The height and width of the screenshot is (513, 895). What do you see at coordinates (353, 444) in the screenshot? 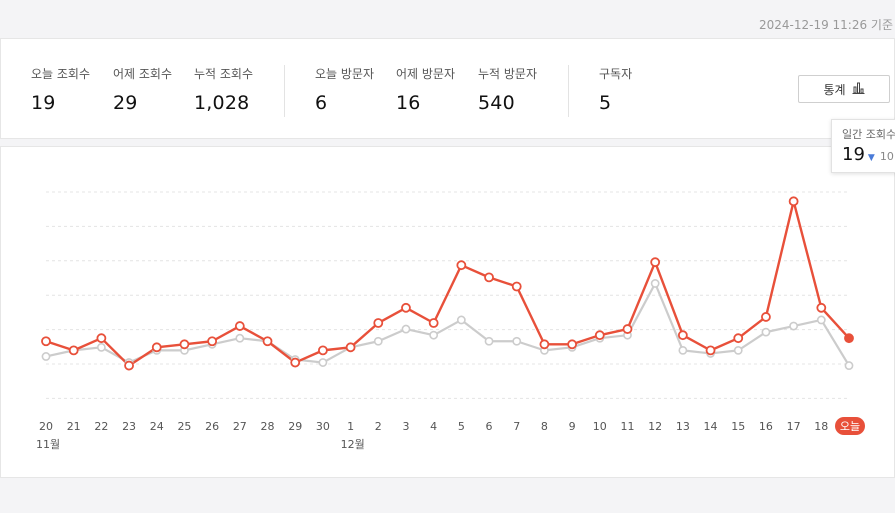
I see `month-label: 12월` at bounding box center [353, 444].